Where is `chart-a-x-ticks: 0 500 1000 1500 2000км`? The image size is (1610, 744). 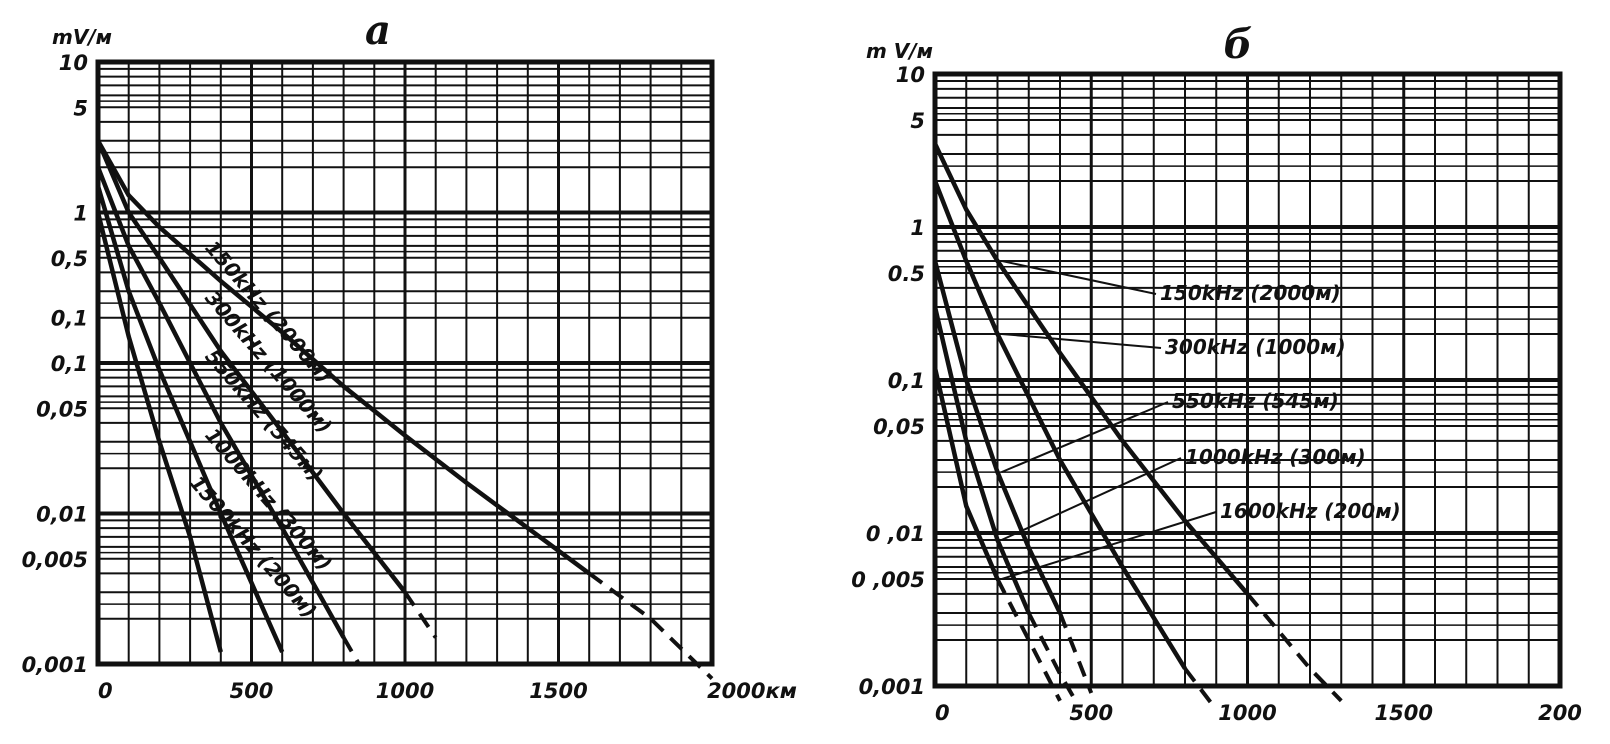
chart-a-x-ticks: 0 500 1000 1500 2000км is located at coordinates (447, 691).